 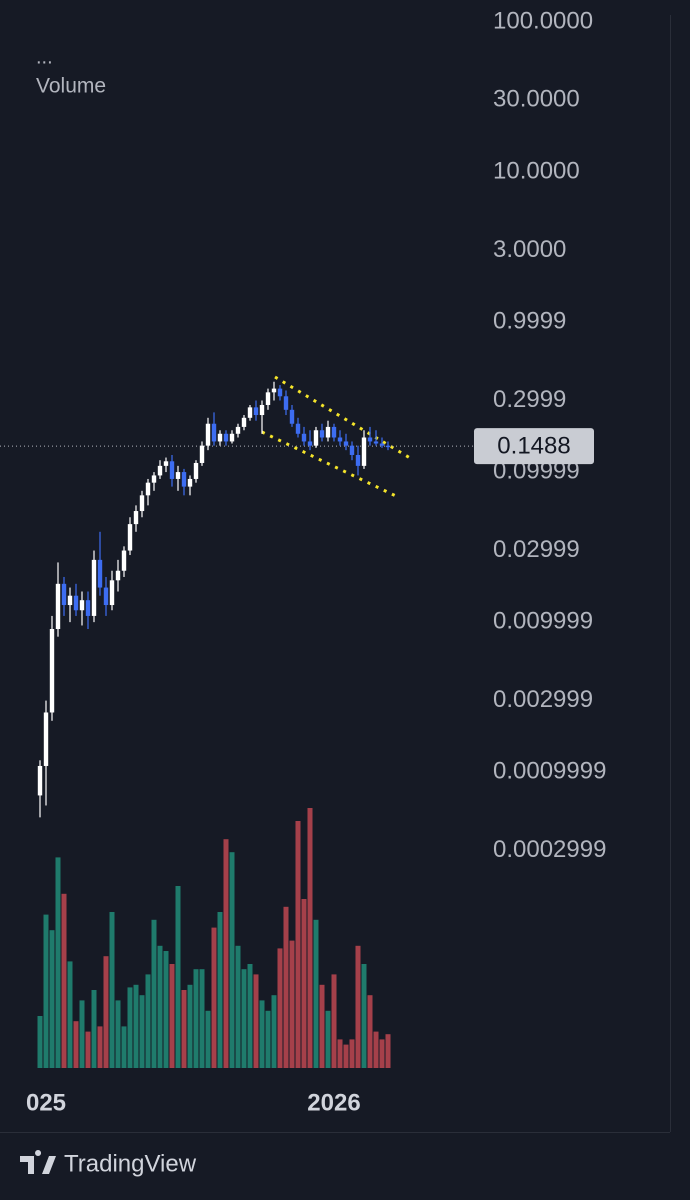 What do you see at coordinates (333, 1102) in the screenshot?
I see `x-tick-label: 2026` at bounding box center [333, 1102].